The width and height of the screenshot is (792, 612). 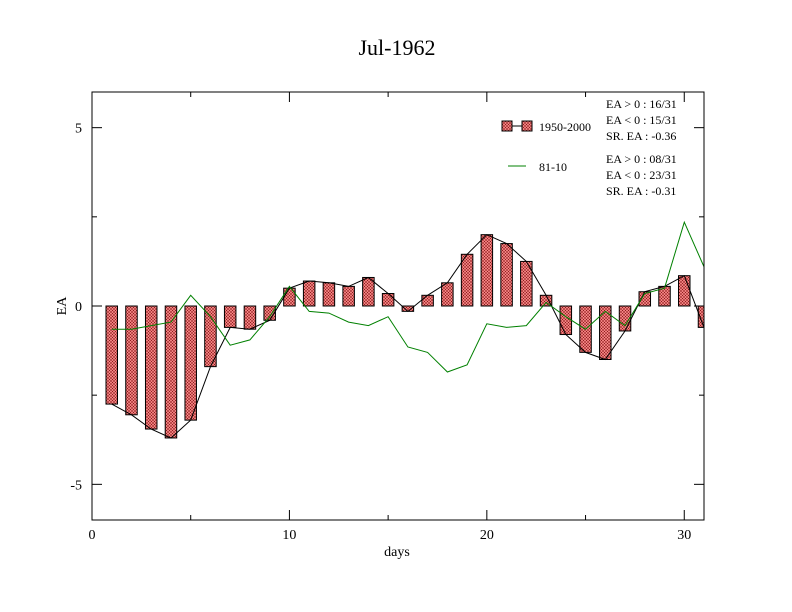 What do you see at coordinates (289, 535) in the screenshot?
I see `x-tick-label-10: 10` at bounding box center [289, 535].